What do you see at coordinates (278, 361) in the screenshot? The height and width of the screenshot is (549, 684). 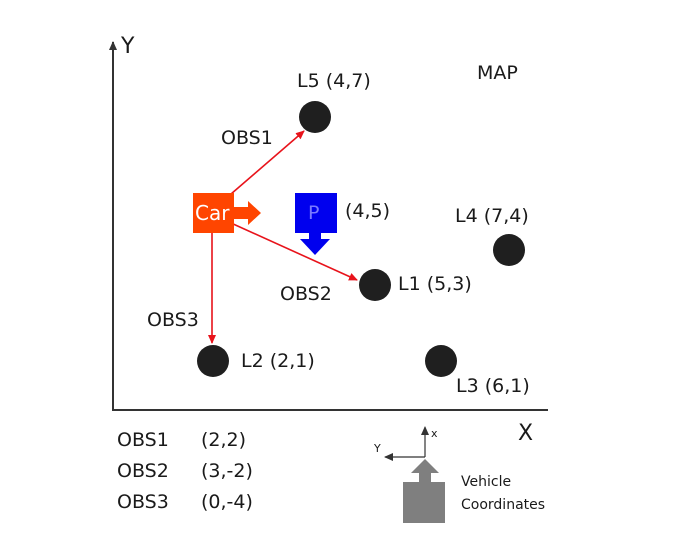 I see `landmark-l2-label: L2 (2,1)` at bounding box center [278, 361].